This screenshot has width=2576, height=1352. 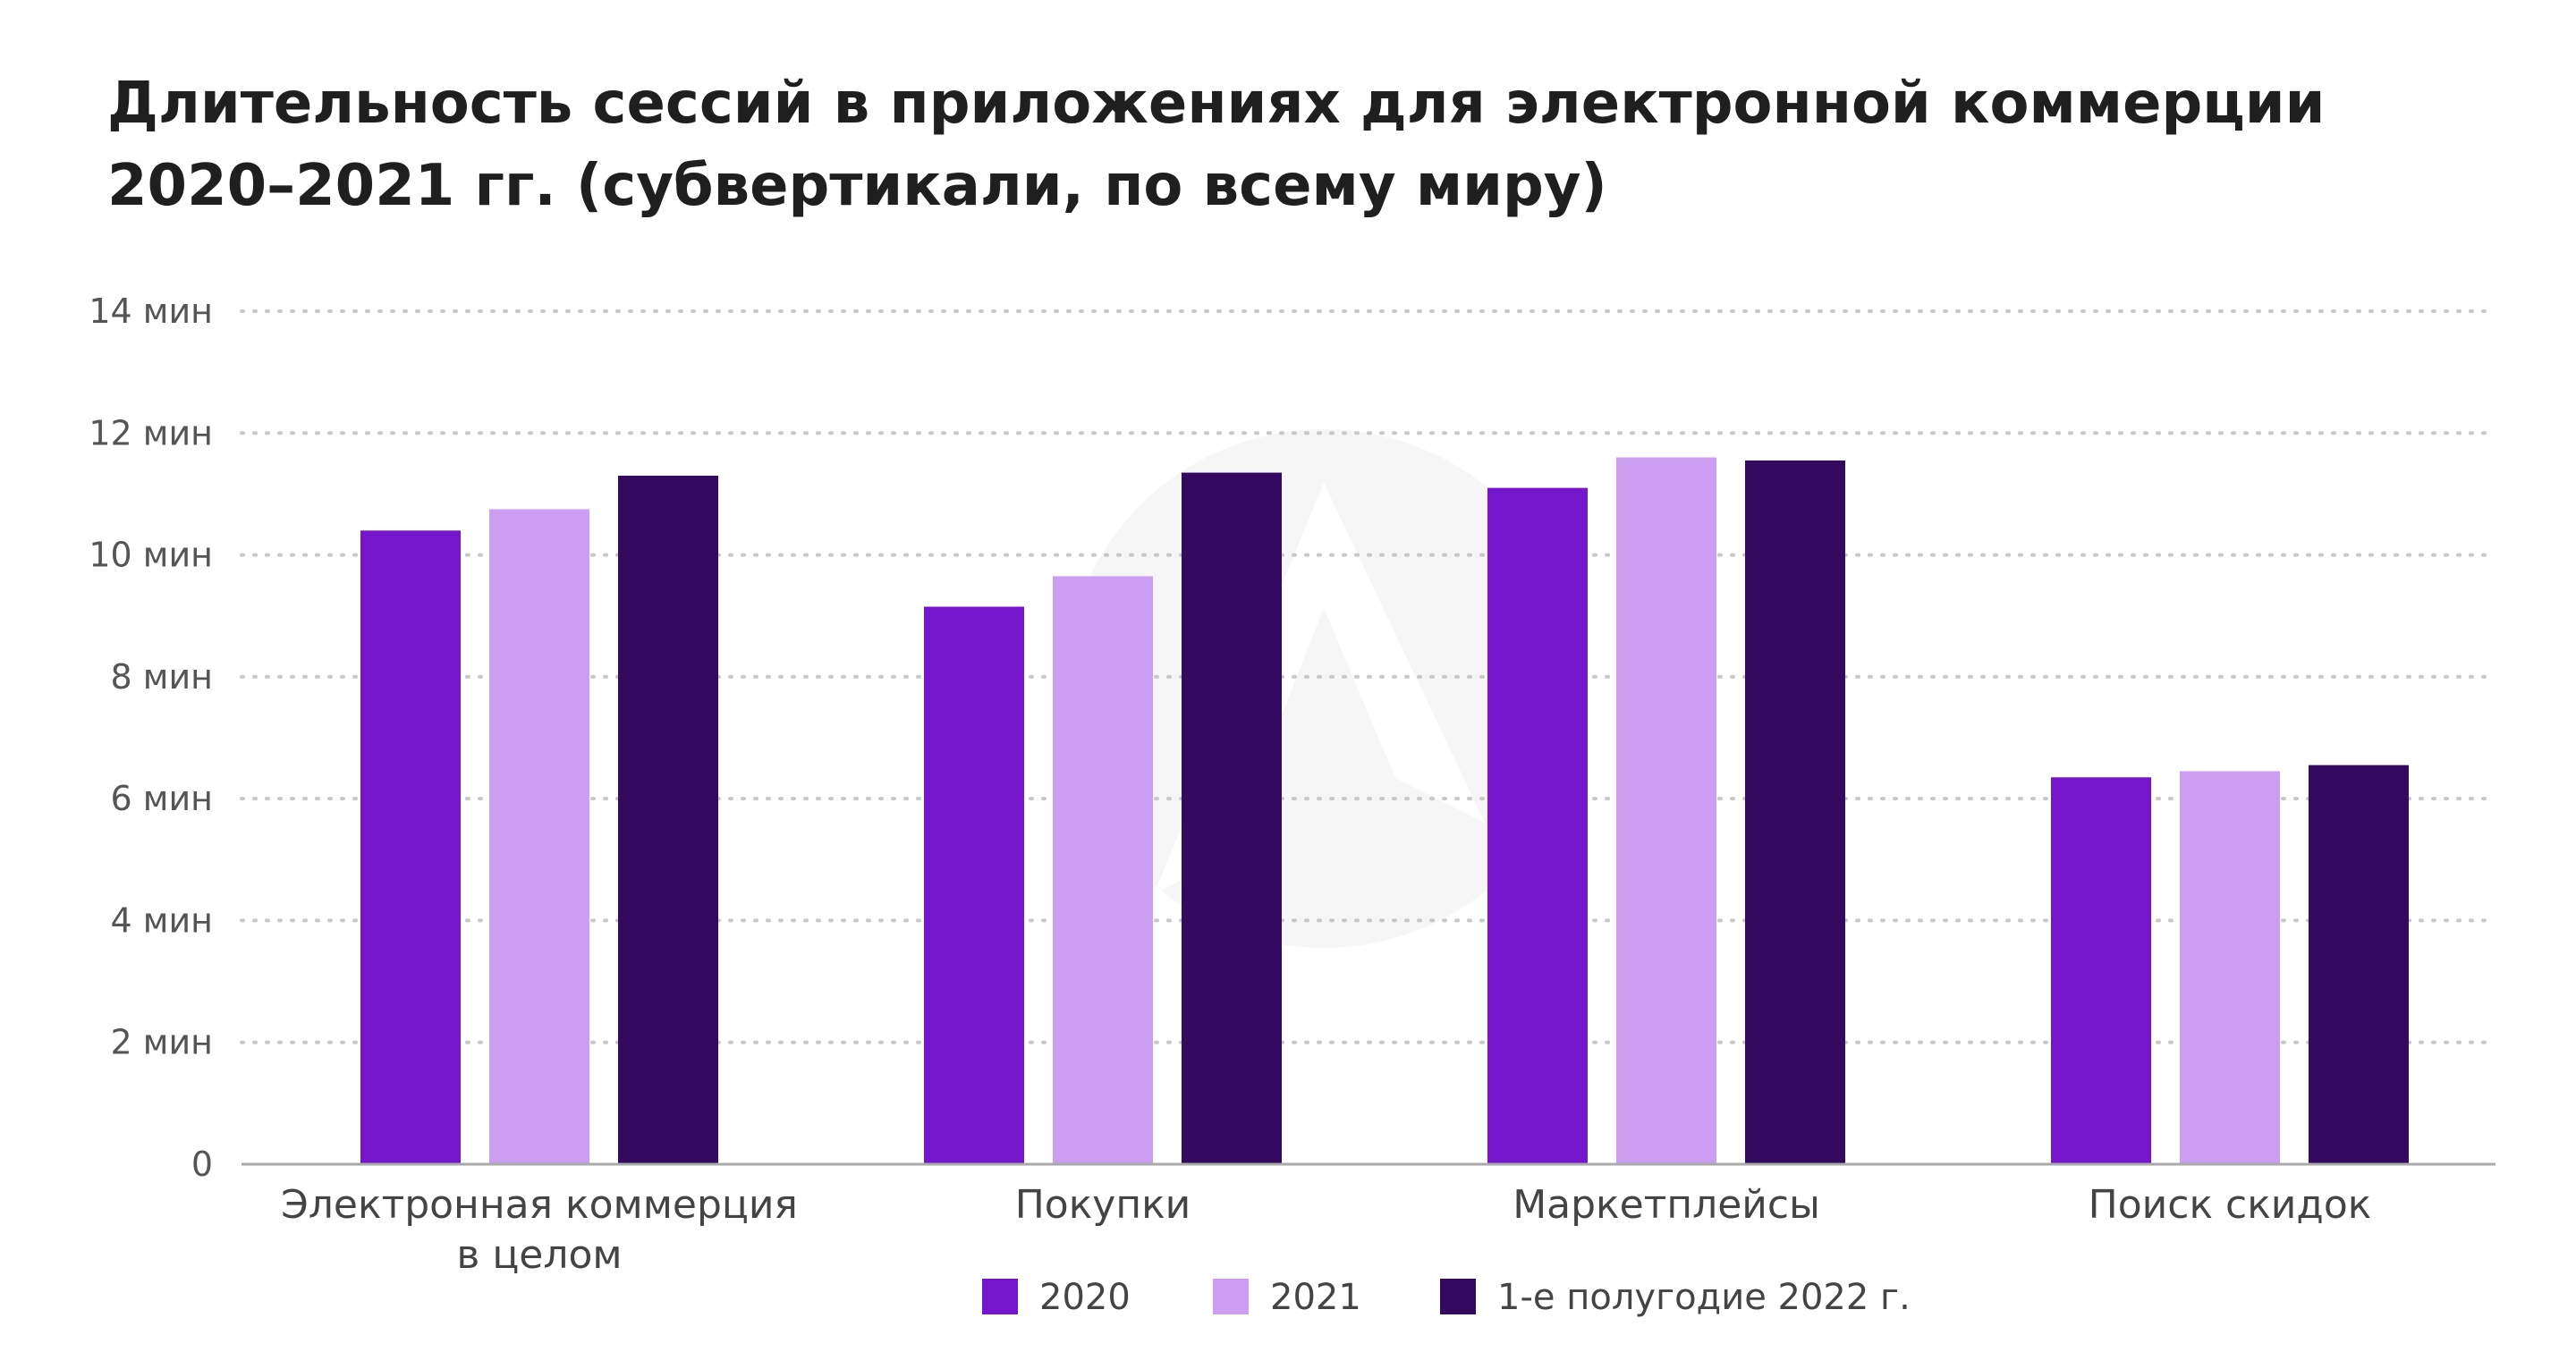 I want to click on x-category-label: Электронная коммерция, so click(x=539, y=1205).